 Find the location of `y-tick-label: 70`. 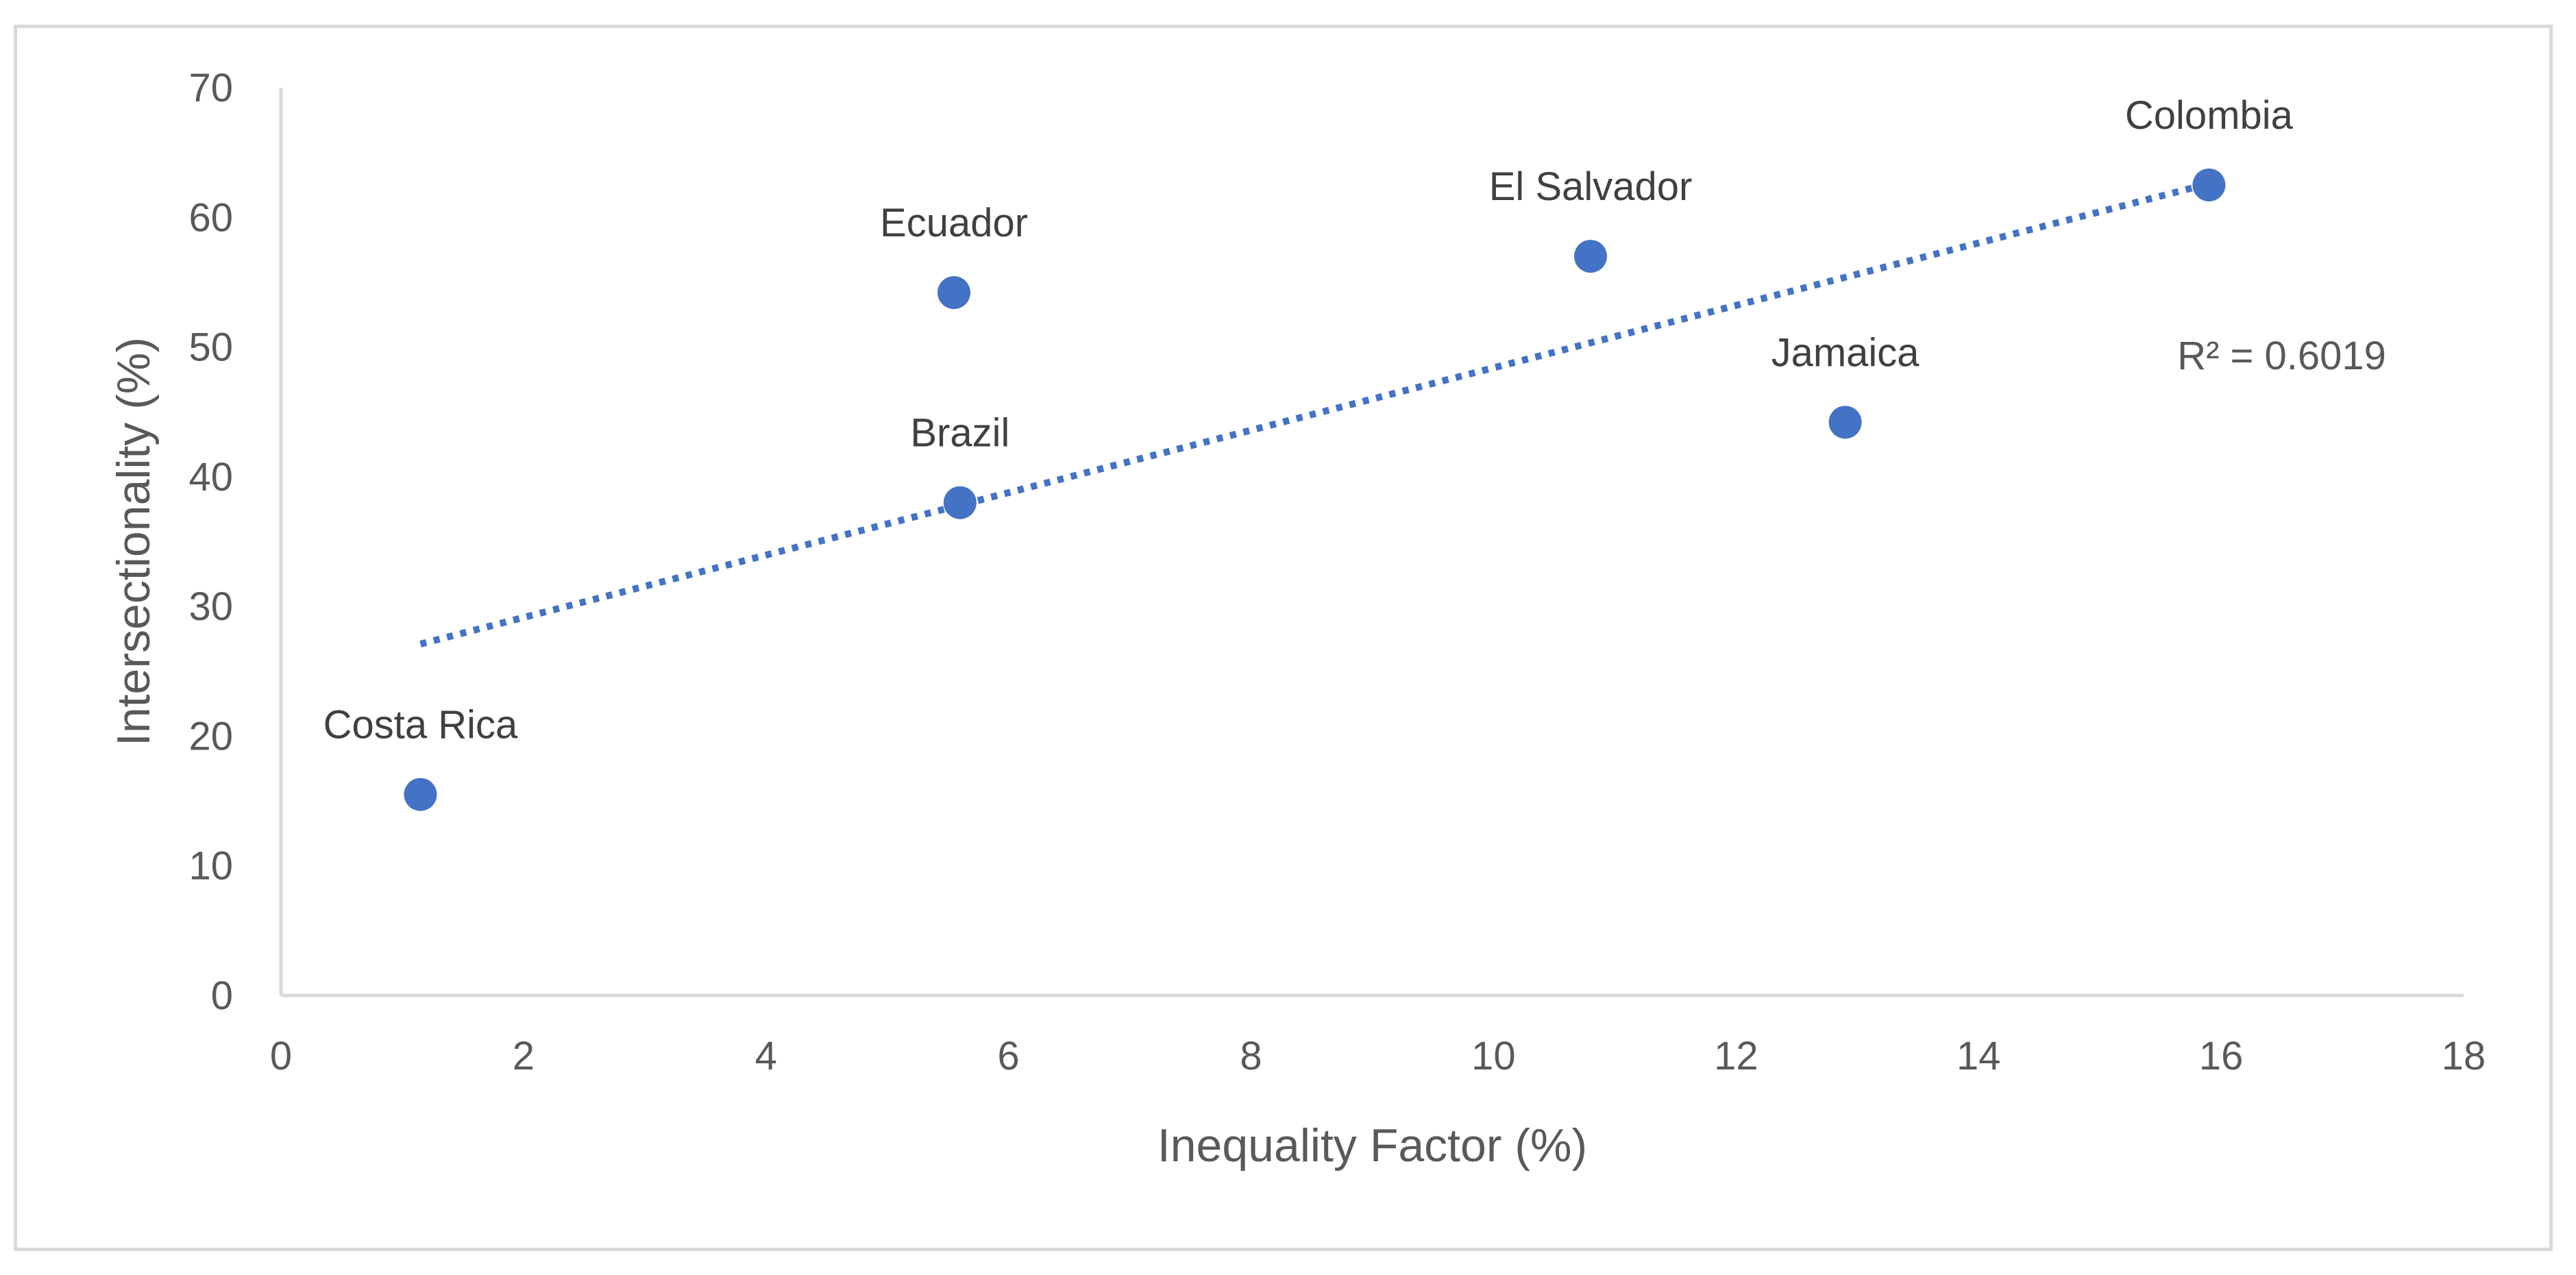

y-tick-label: 70 is located at coordinates (211, 88).